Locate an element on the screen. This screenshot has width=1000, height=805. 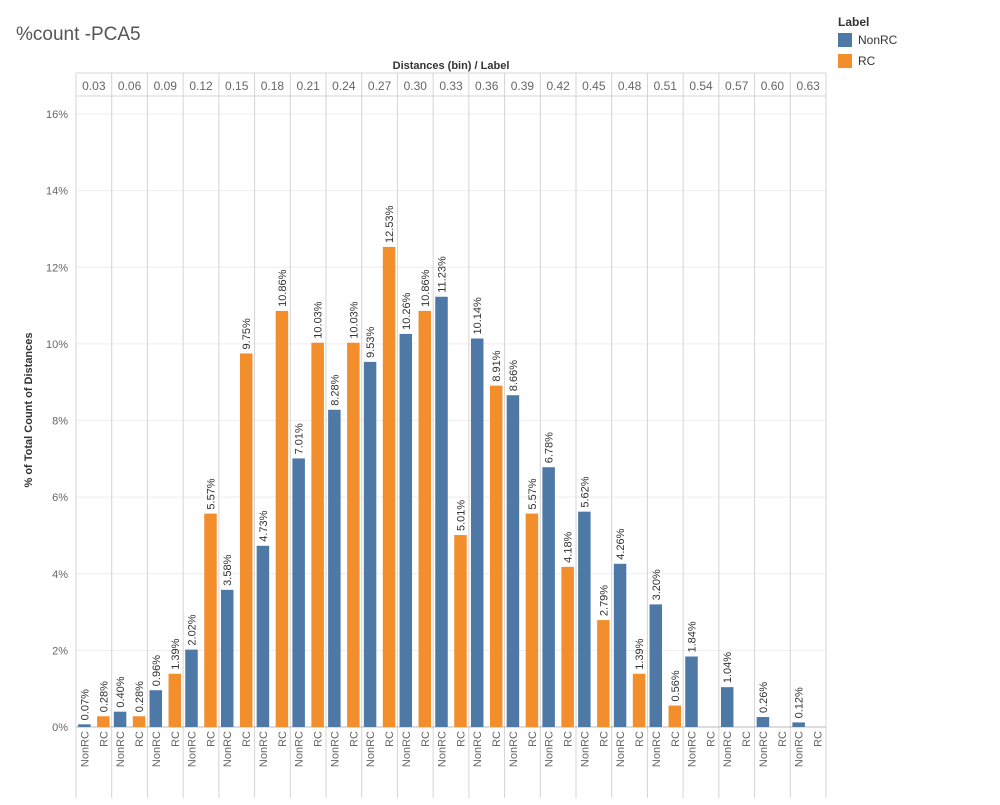
column-header: Distances (bin) / Label is located at coordinates (451, 66).